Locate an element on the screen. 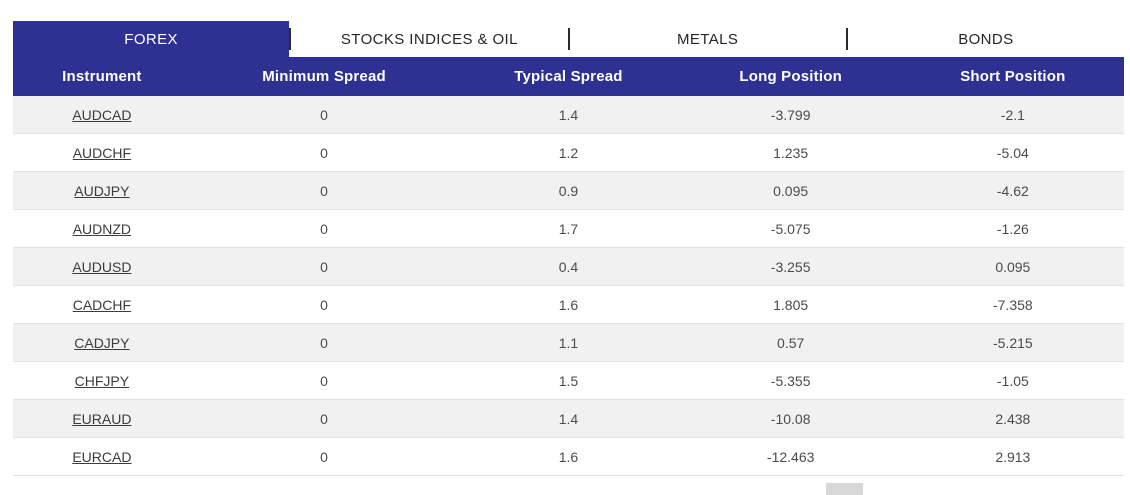  table-row: EURAUD 0 1.4 -10.08 2.438 is located at coordinates (568, 419).